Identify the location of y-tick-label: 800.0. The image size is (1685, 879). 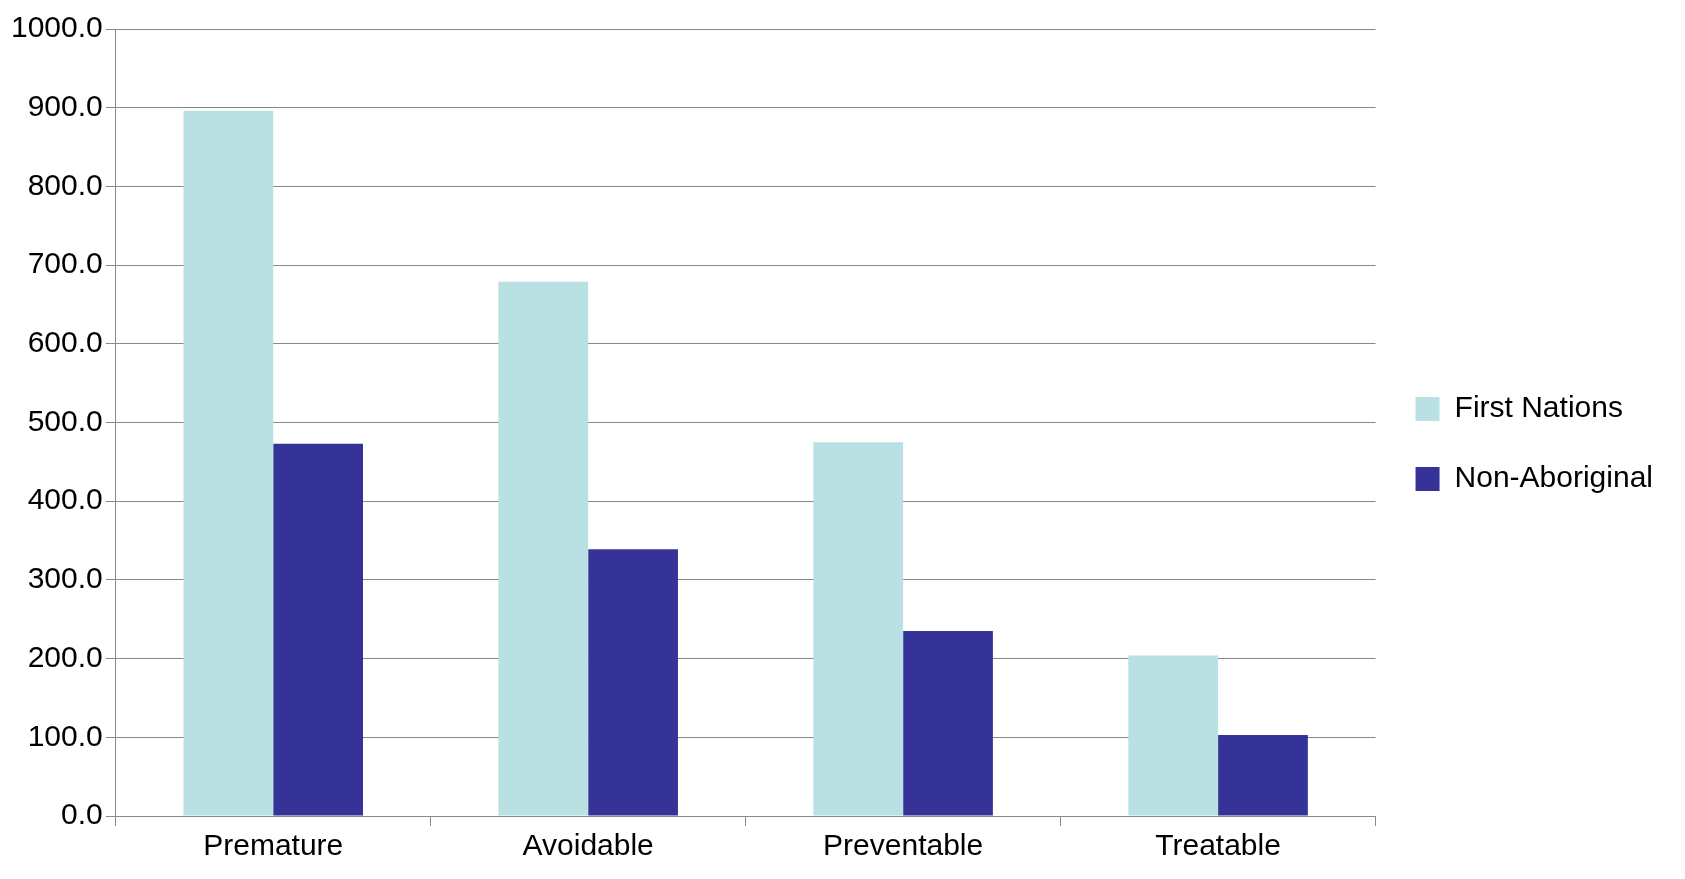
(65, 184).